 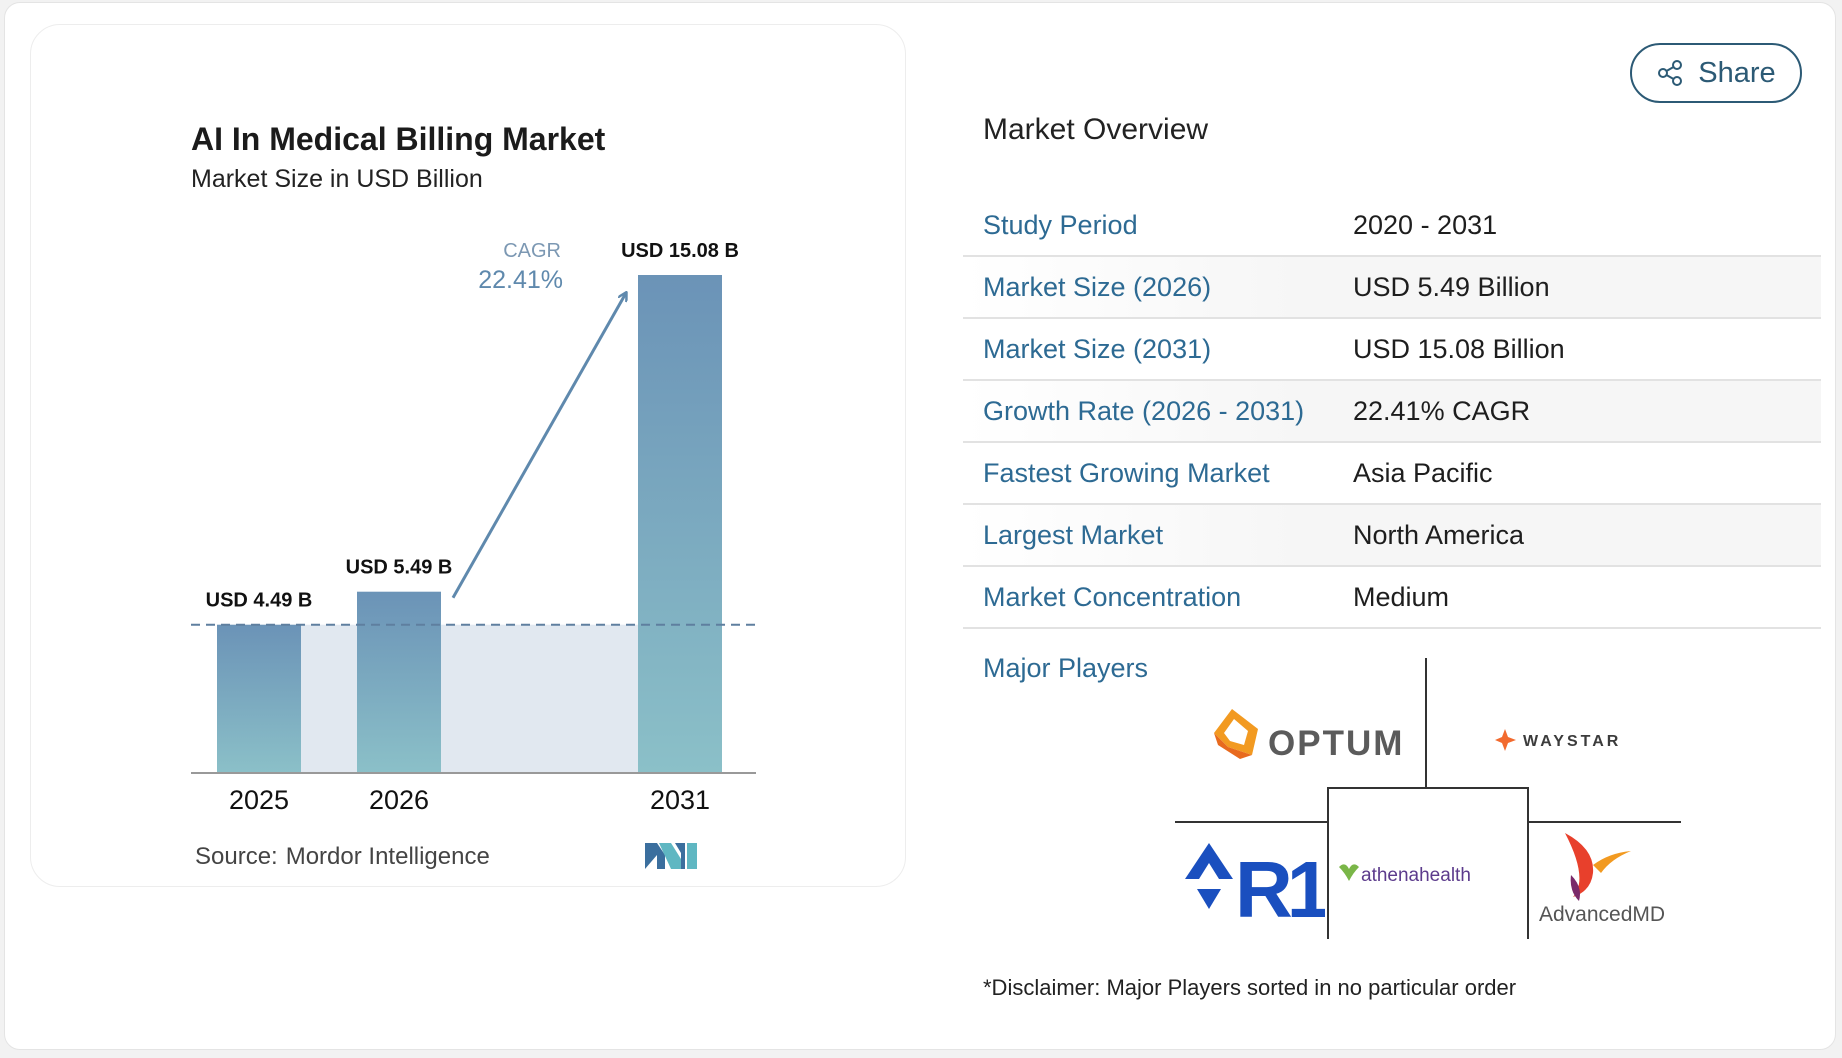 What do you see at coordinates (1112, 596) in the screenshot?
I see `overview-label: Market Concentration` at bounding box center [1112, 596].